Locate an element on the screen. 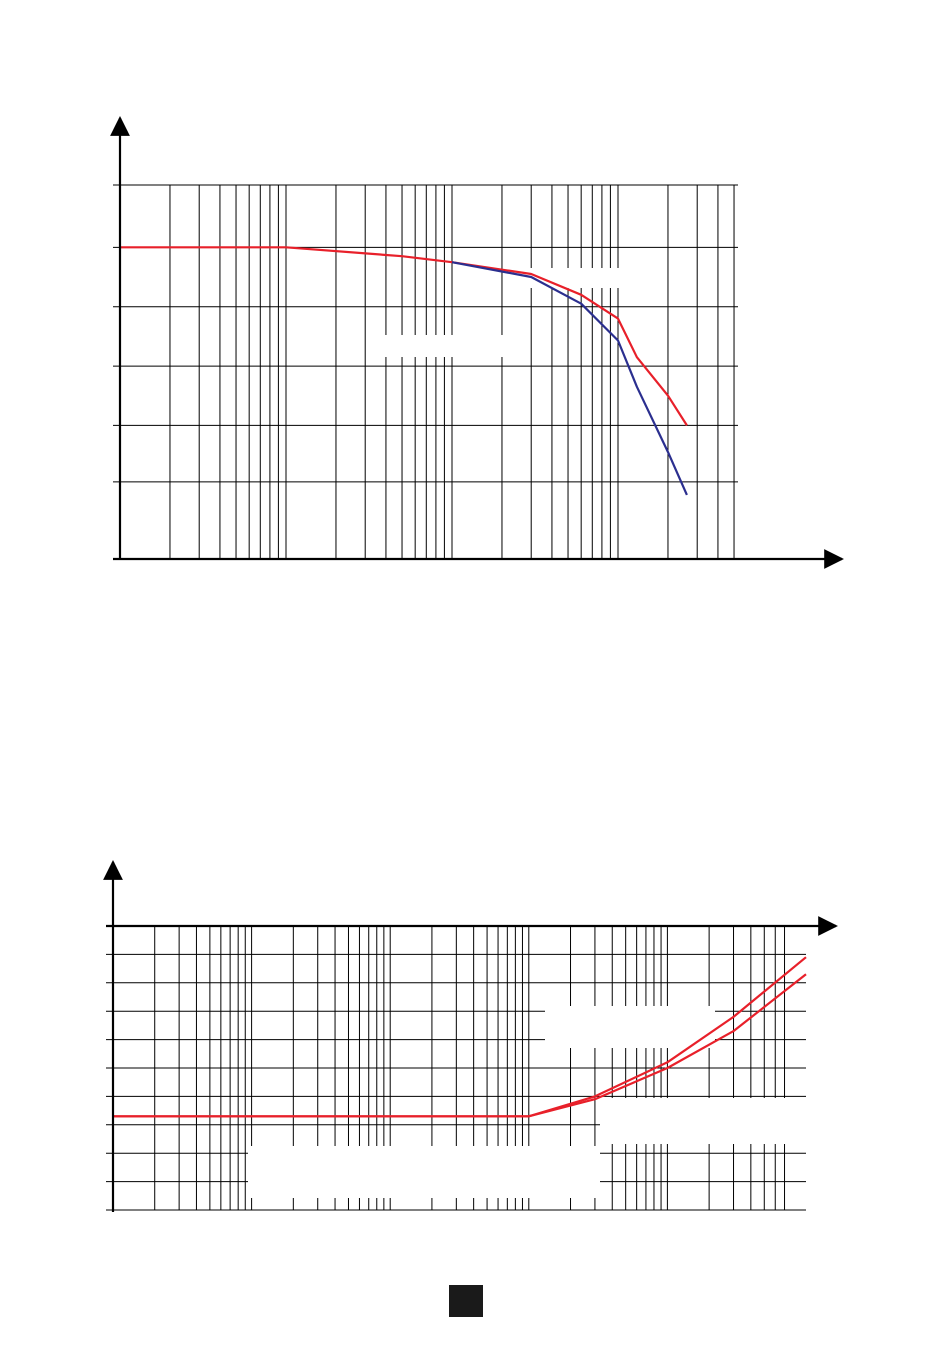 The height and width of the screenshot is (1364, 950). page-marker is located at coordinates (466, 1301).